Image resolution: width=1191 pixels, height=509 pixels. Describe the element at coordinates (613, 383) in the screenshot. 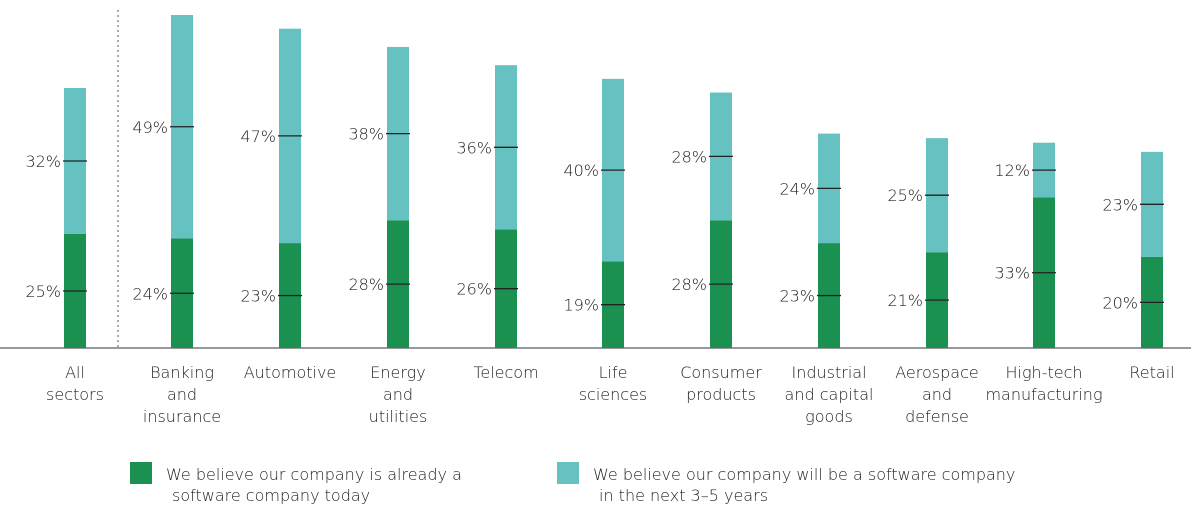

I see `category-label: Life sciences` at that location.